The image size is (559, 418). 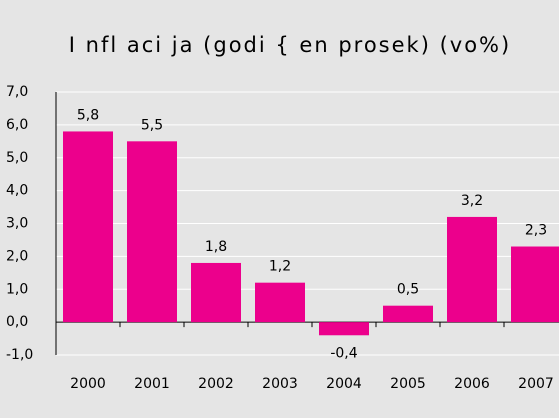 What do you see at coordinates (17, 92) in the screenshot?
I see `y-tick-label: 7,0` at bounding box center [17, 92].